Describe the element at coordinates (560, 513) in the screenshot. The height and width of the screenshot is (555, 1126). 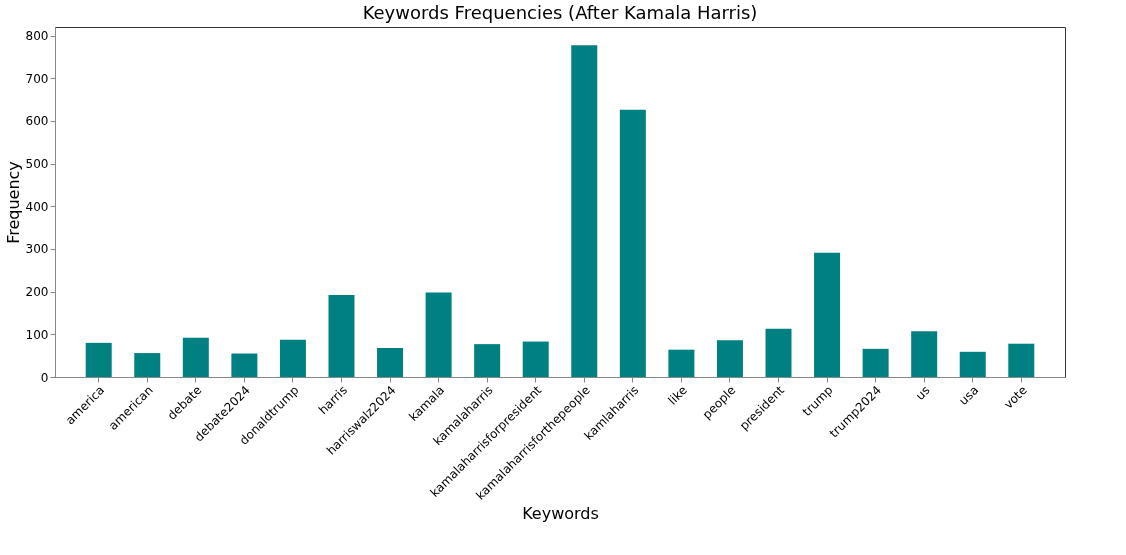
I see `x-axis-title: Keywords` at that location.